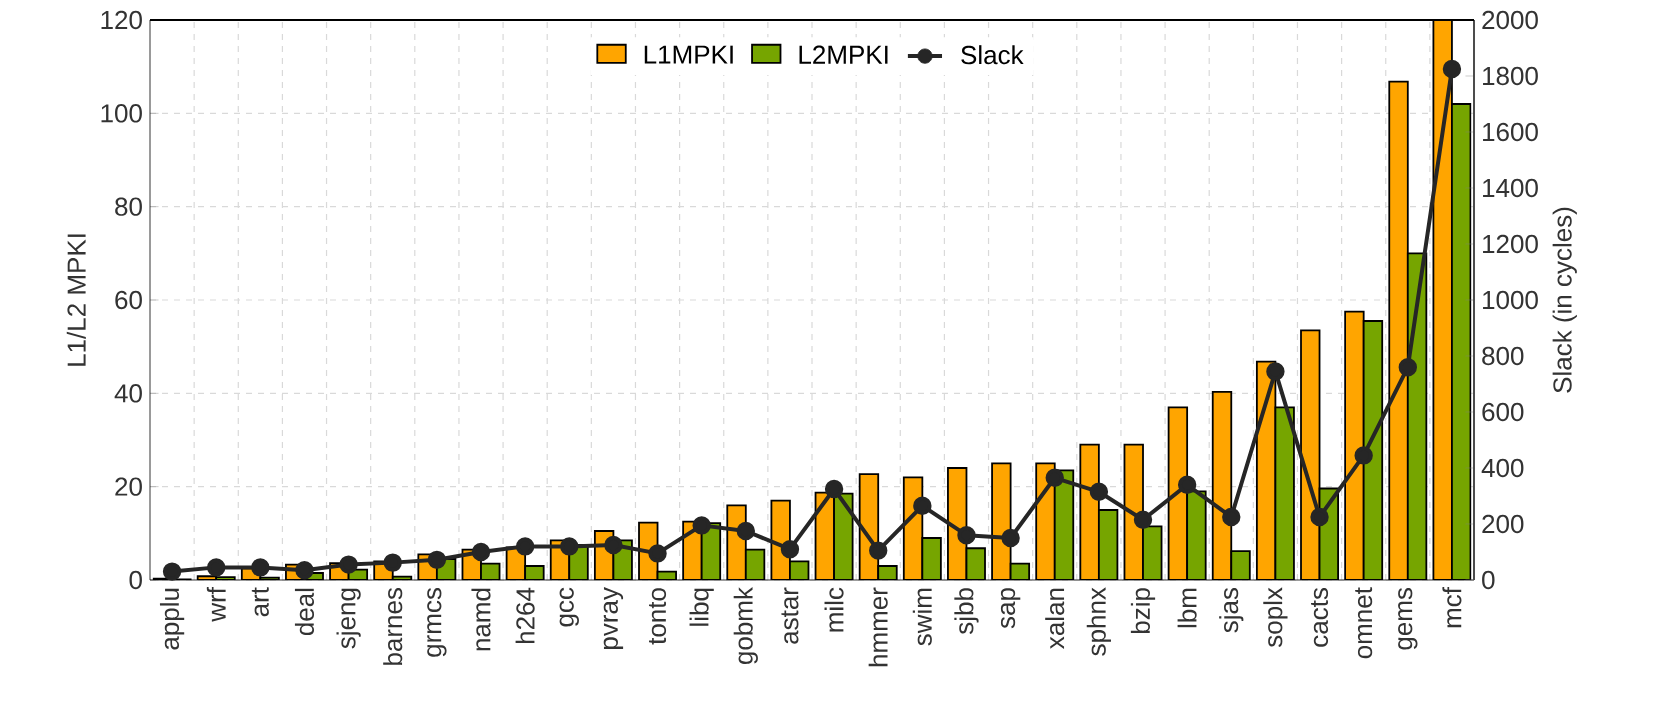 The image size is (1659, 722). Describe the element at coordinates (658, 616) in the screenshot. I see `x-tick-label: tonto` at that location.